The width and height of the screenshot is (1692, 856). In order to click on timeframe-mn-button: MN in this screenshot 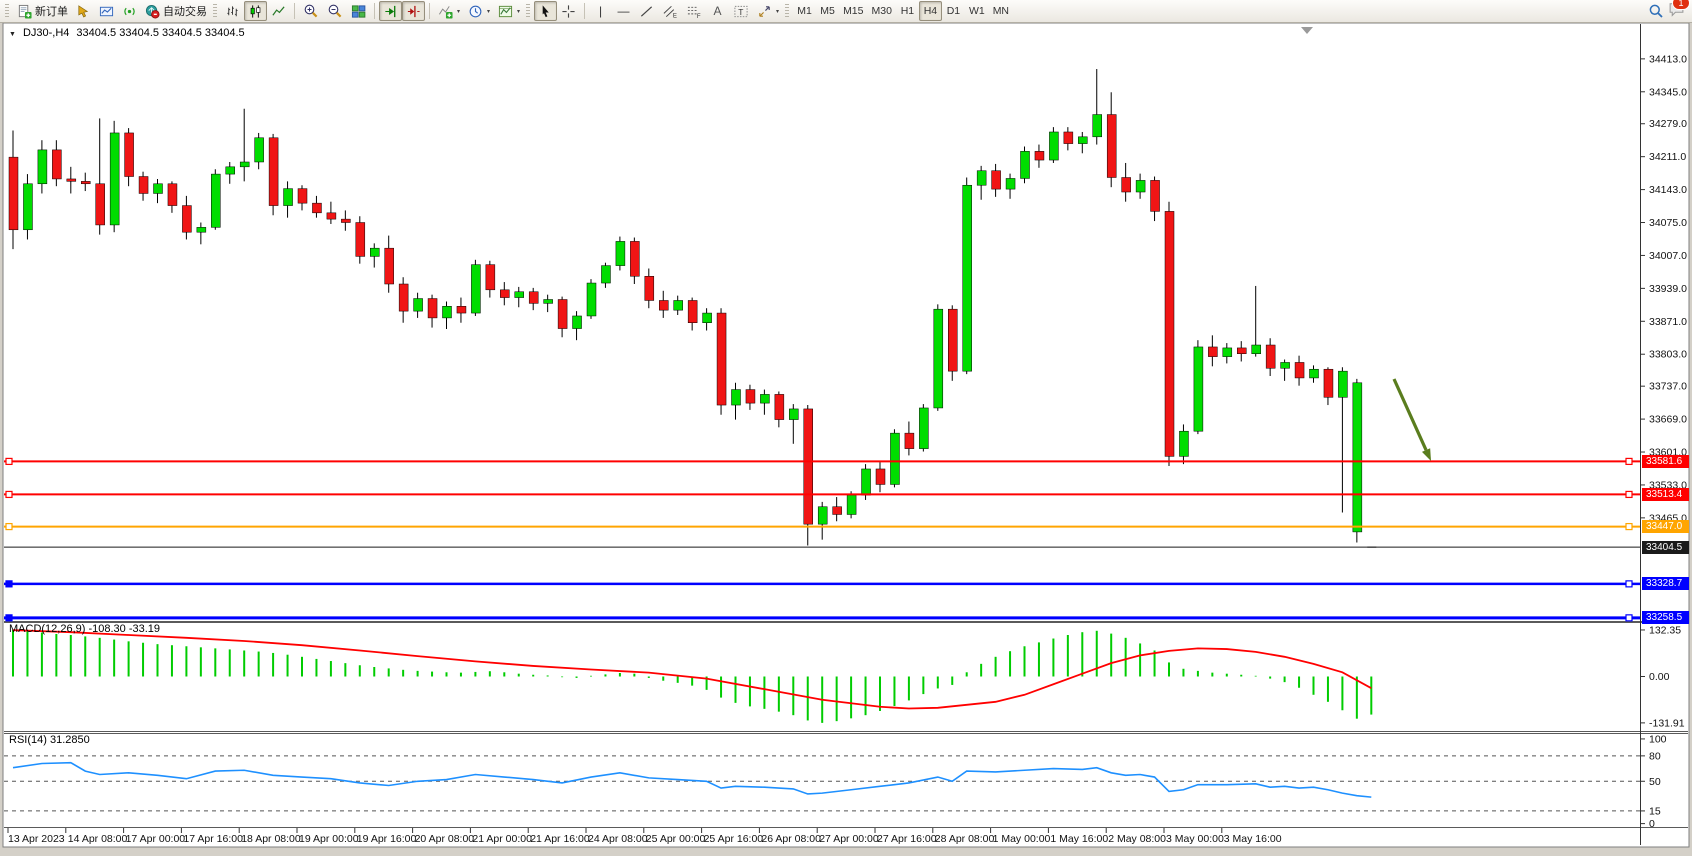, I will do `click(1001, 11)`.